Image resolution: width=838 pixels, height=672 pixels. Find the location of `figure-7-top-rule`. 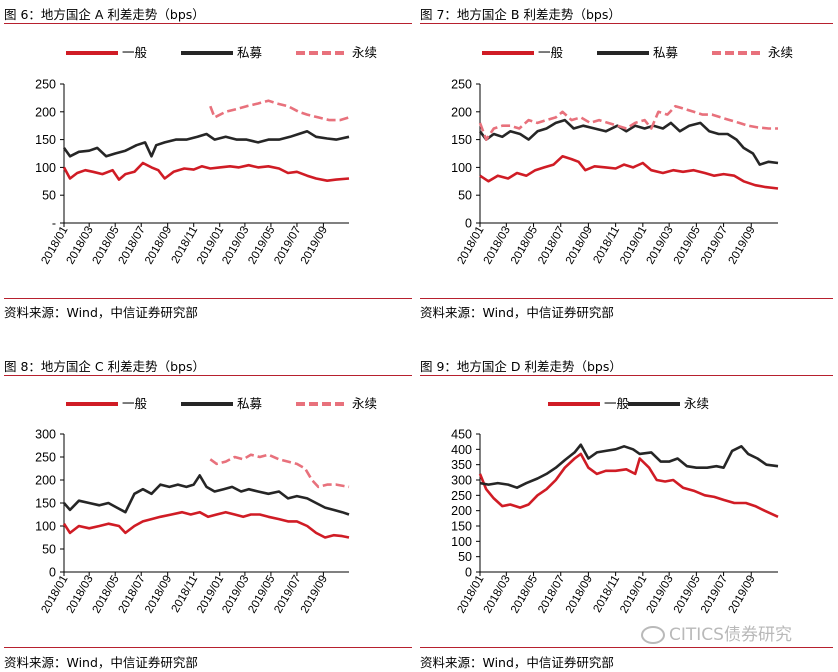

figure-7-top-rule is located at coordinates (626, 23).